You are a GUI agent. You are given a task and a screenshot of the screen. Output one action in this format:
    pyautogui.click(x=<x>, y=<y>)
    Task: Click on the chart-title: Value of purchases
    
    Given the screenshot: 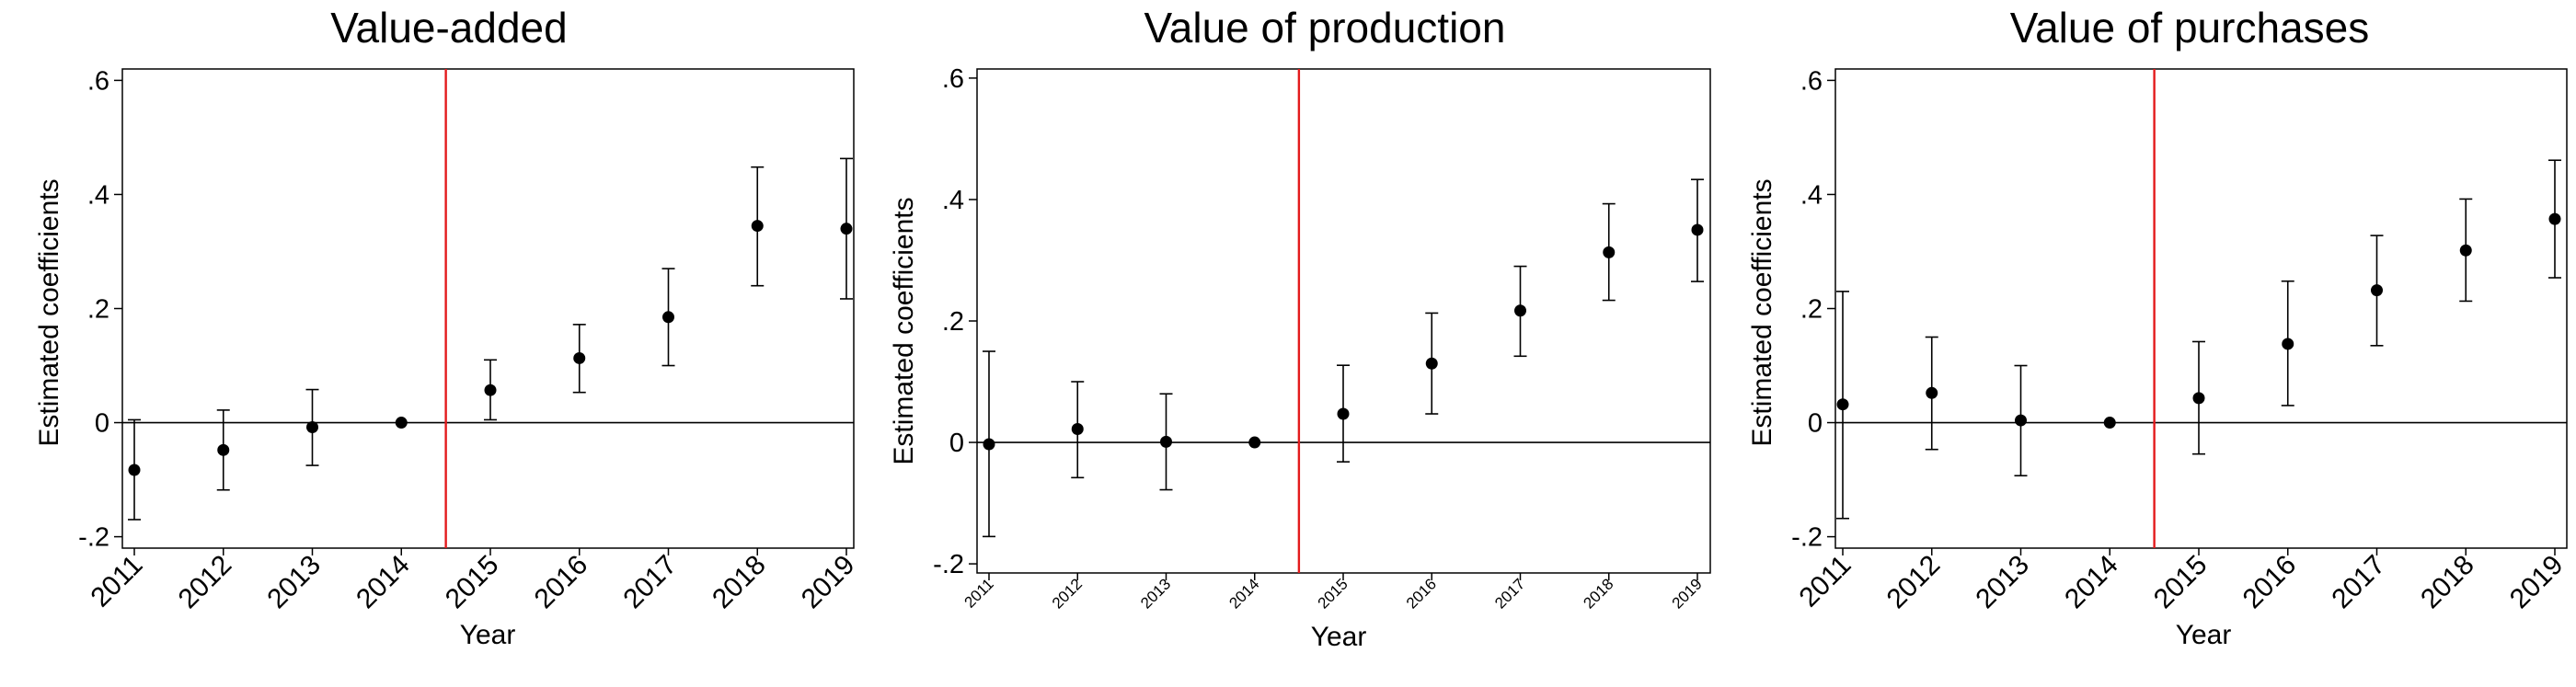 What is the action you would take?
    pyautogui.click(x=2189, y=28)
    